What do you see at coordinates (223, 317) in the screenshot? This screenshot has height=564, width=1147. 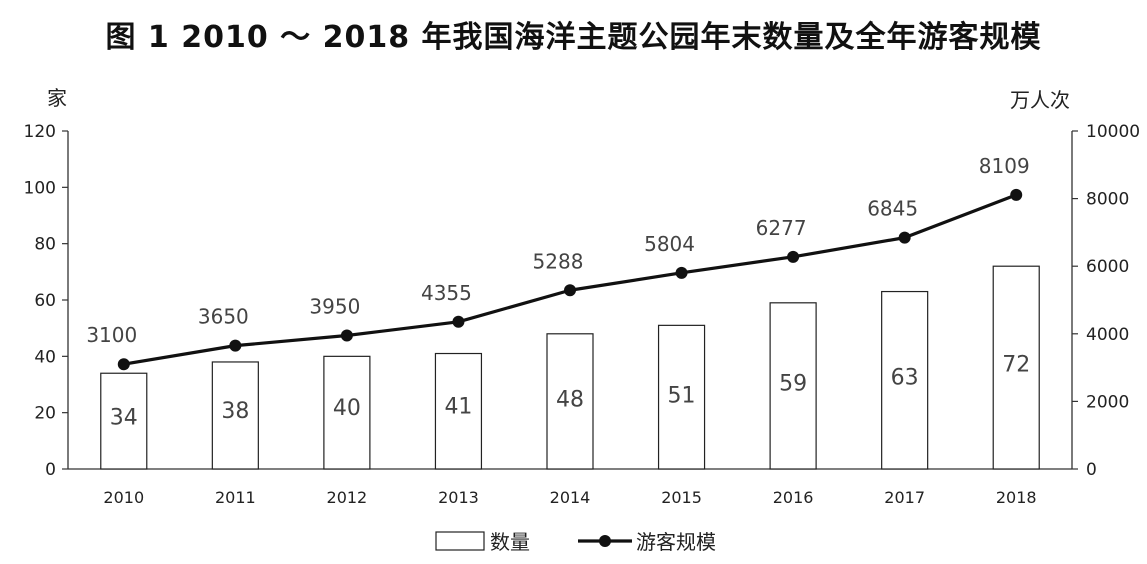 I see `line-data-label: 3650` at bounding box center [223, 317].